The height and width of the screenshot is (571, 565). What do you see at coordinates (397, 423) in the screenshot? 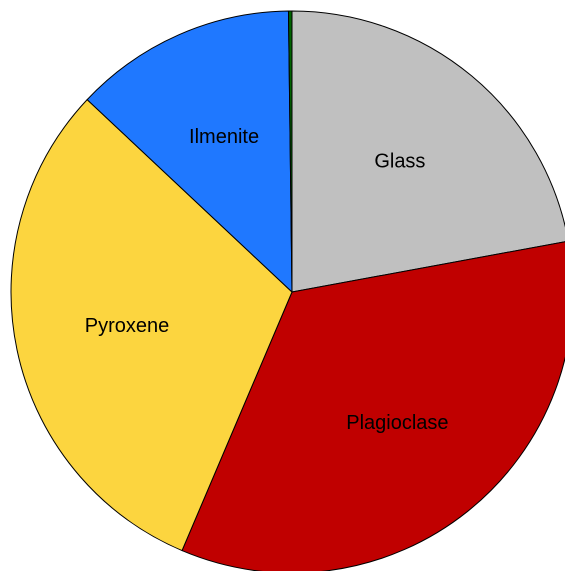
I see `slice-label: Plagioclase` at bounding box center [397, 423].